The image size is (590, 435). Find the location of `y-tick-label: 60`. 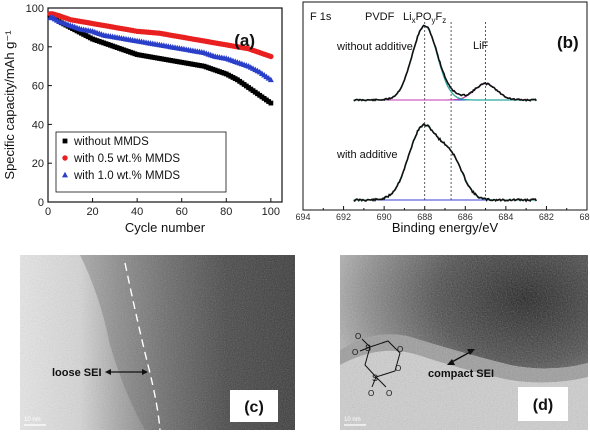

y-tick-label: 60 is located at coordinates (38, 87).